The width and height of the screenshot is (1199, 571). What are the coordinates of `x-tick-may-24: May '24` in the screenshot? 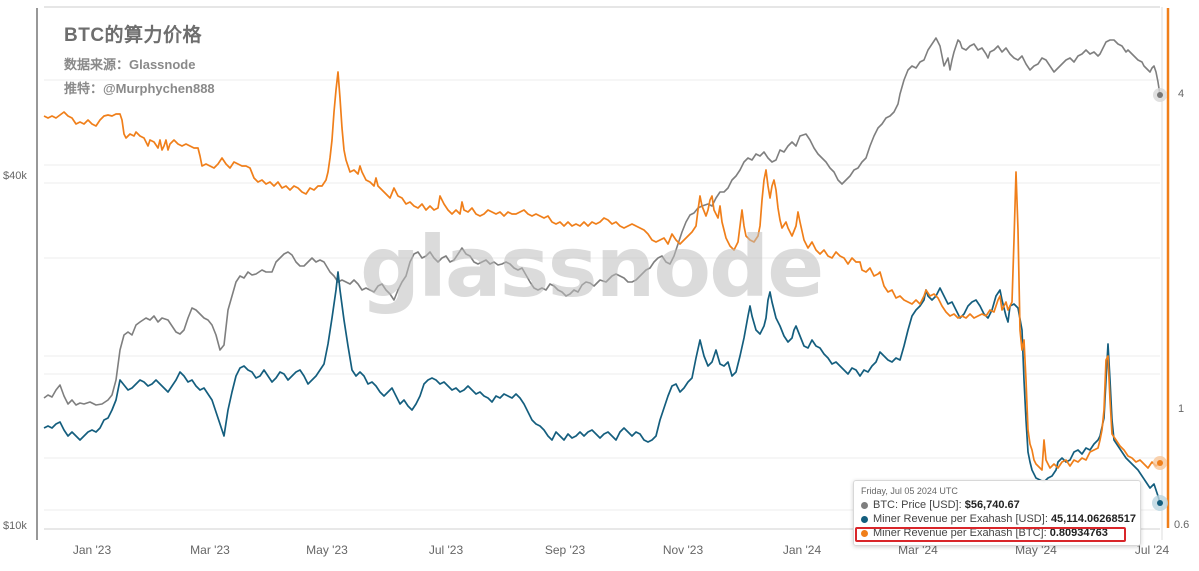 It's located at (1036, 550).